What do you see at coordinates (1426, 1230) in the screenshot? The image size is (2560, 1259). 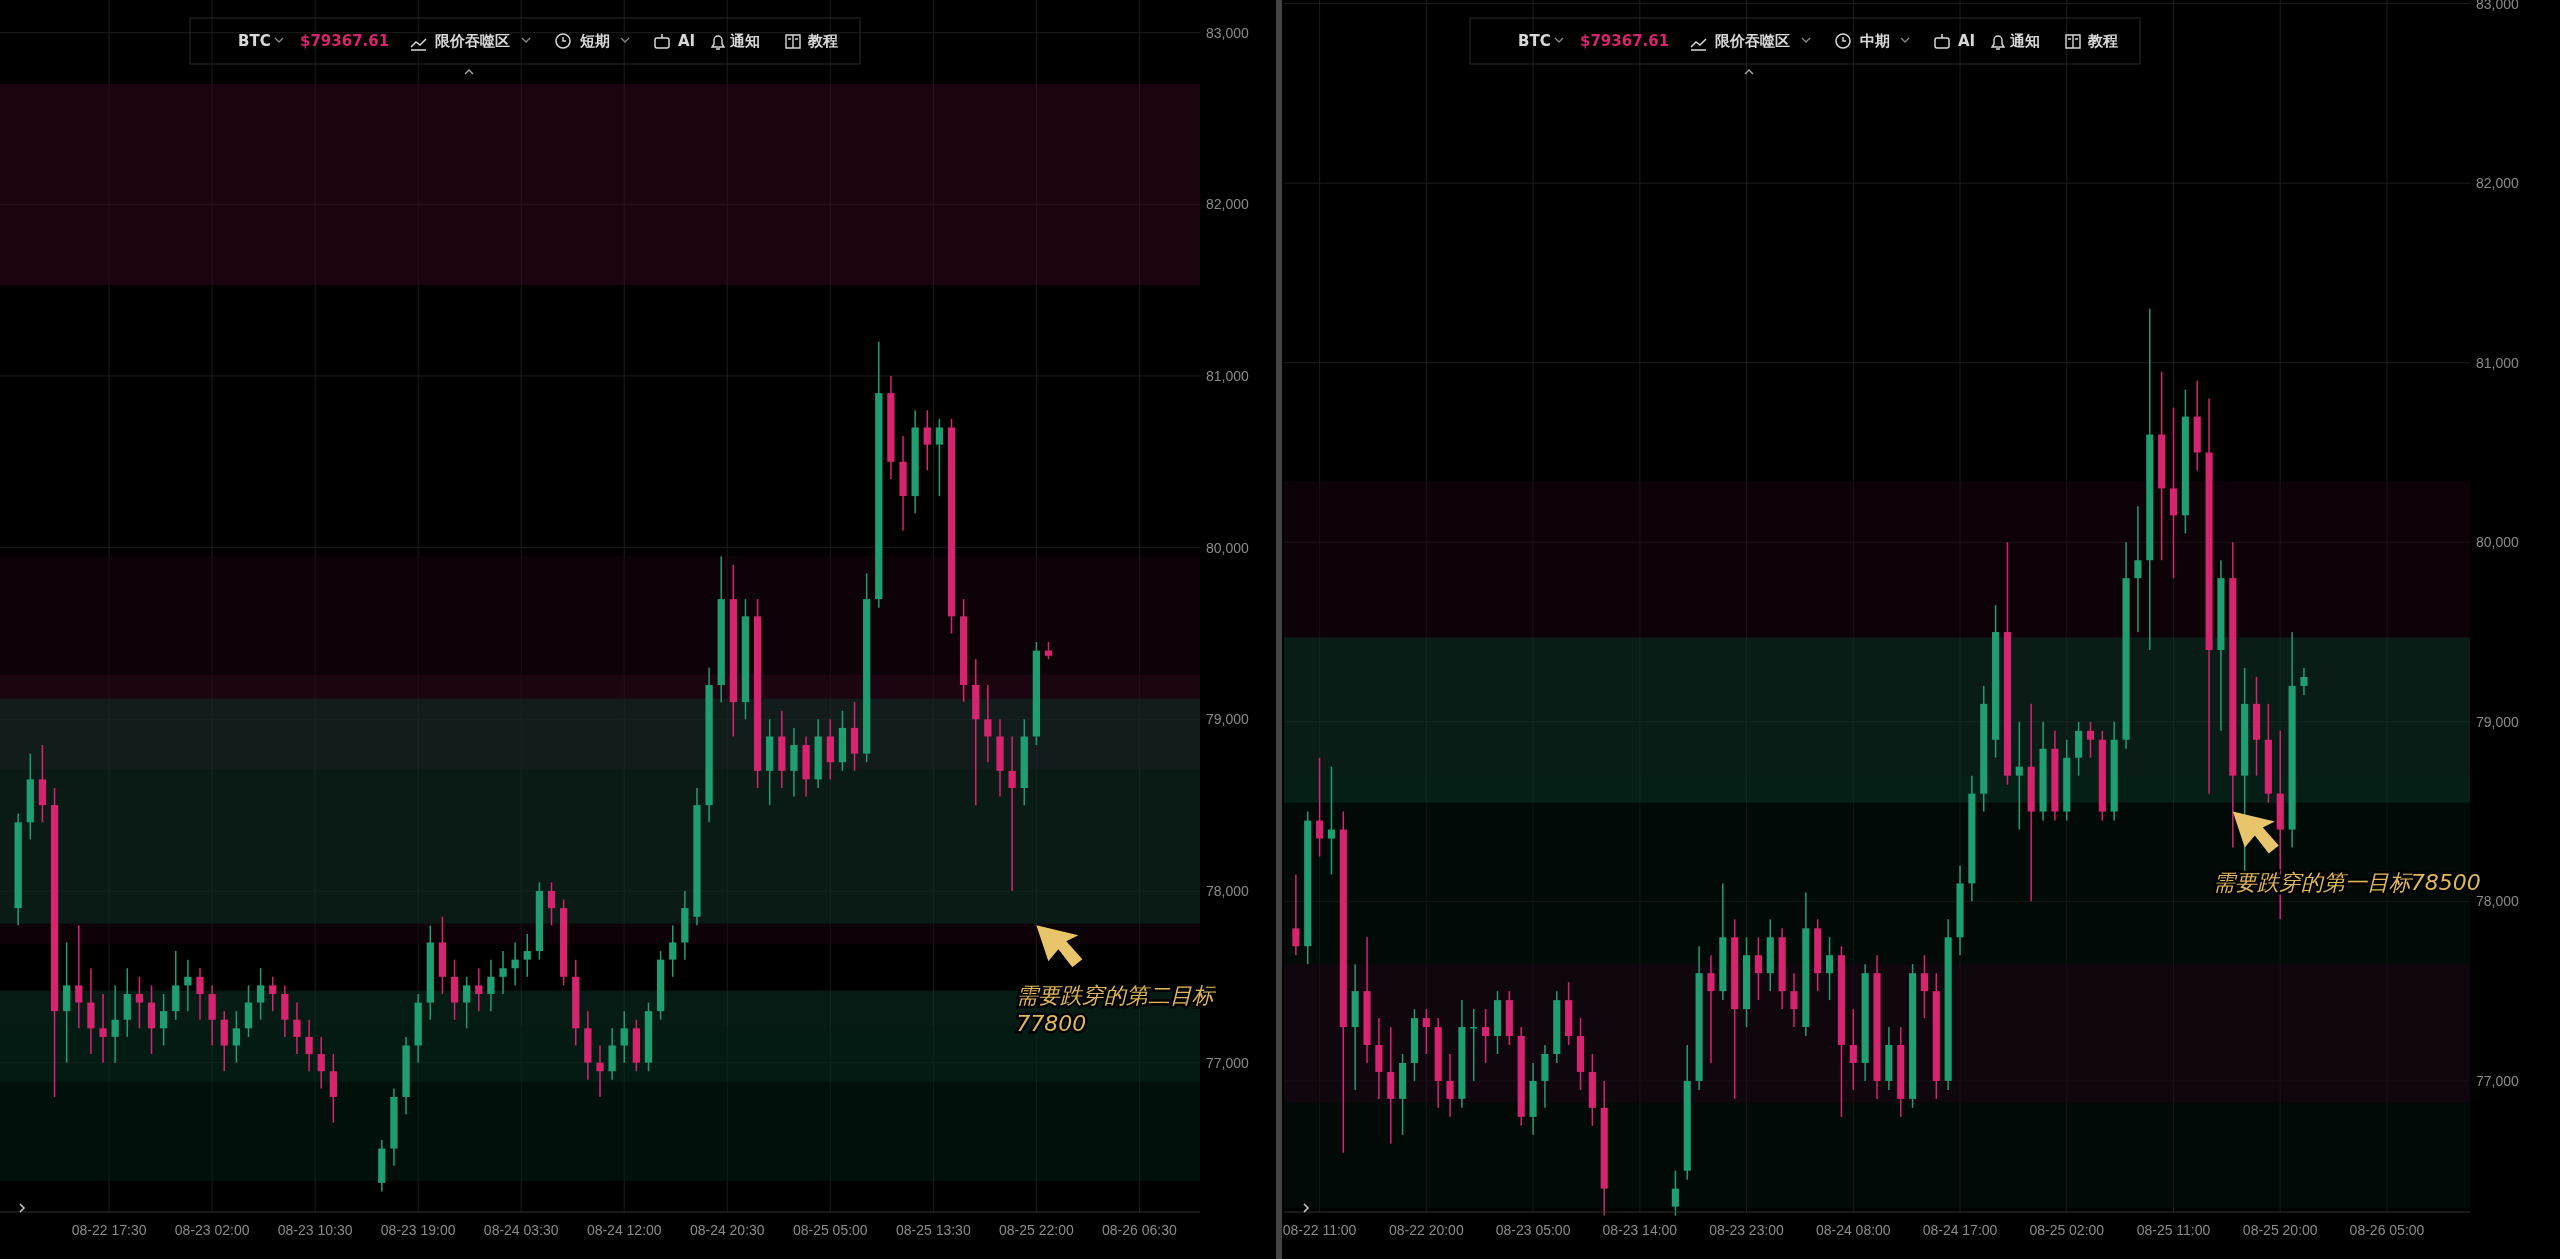 I see `x-tick-label: 08-22 20:00` at bounding box center [1426, 1230].